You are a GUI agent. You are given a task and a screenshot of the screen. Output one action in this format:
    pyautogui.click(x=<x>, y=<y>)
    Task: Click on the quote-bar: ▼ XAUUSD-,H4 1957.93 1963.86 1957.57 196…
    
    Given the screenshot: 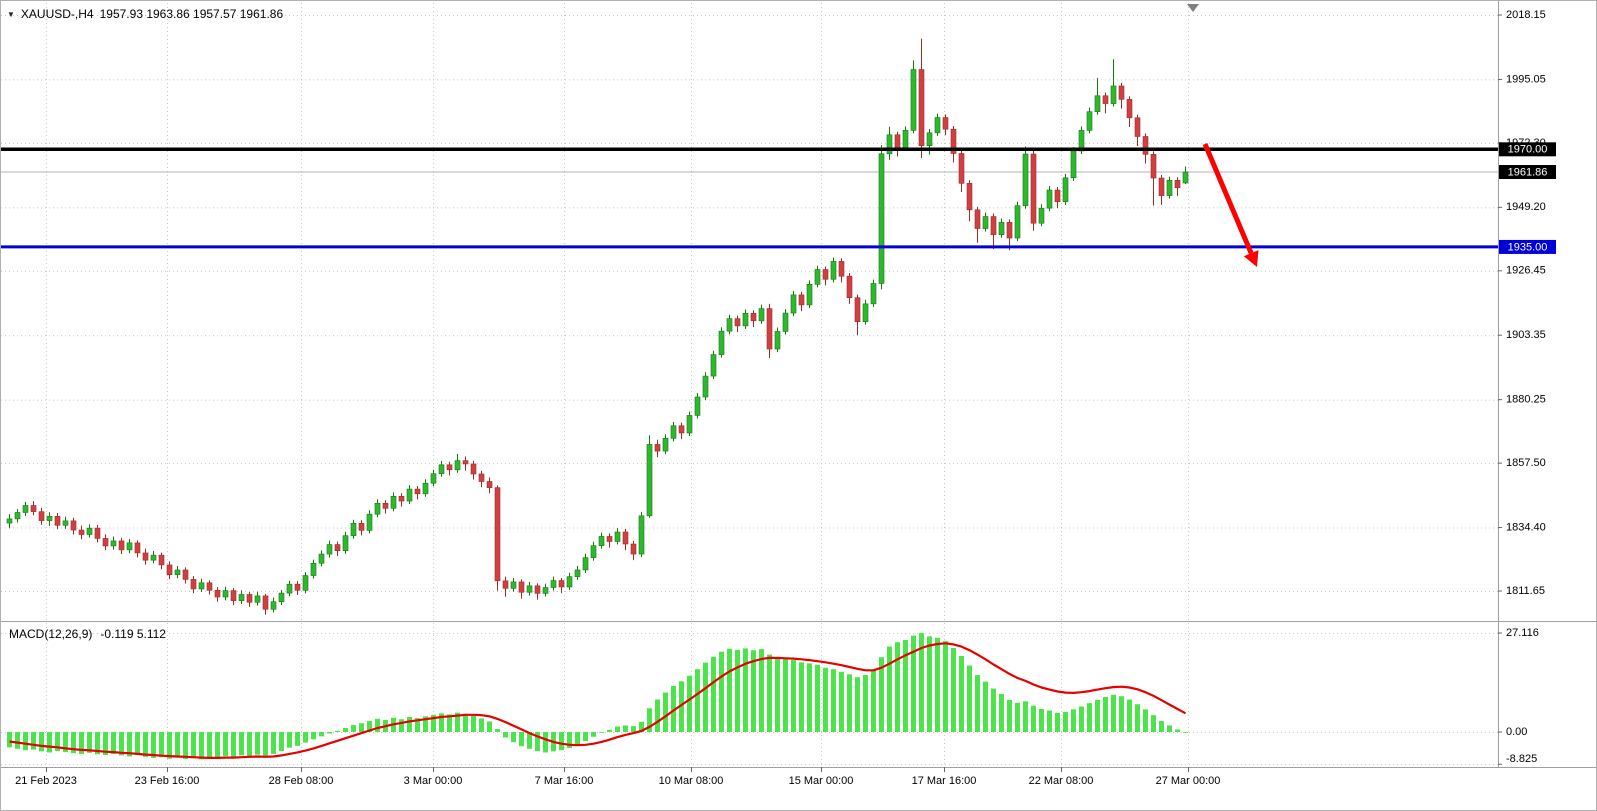 What is the action you would take?
    pyautogui.click(x=145, y=14)
    